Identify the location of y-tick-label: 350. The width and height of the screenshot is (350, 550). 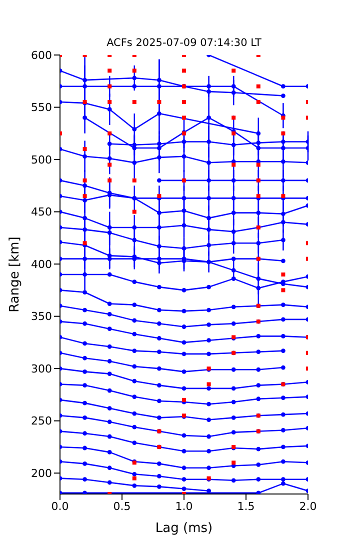
(41, 317).